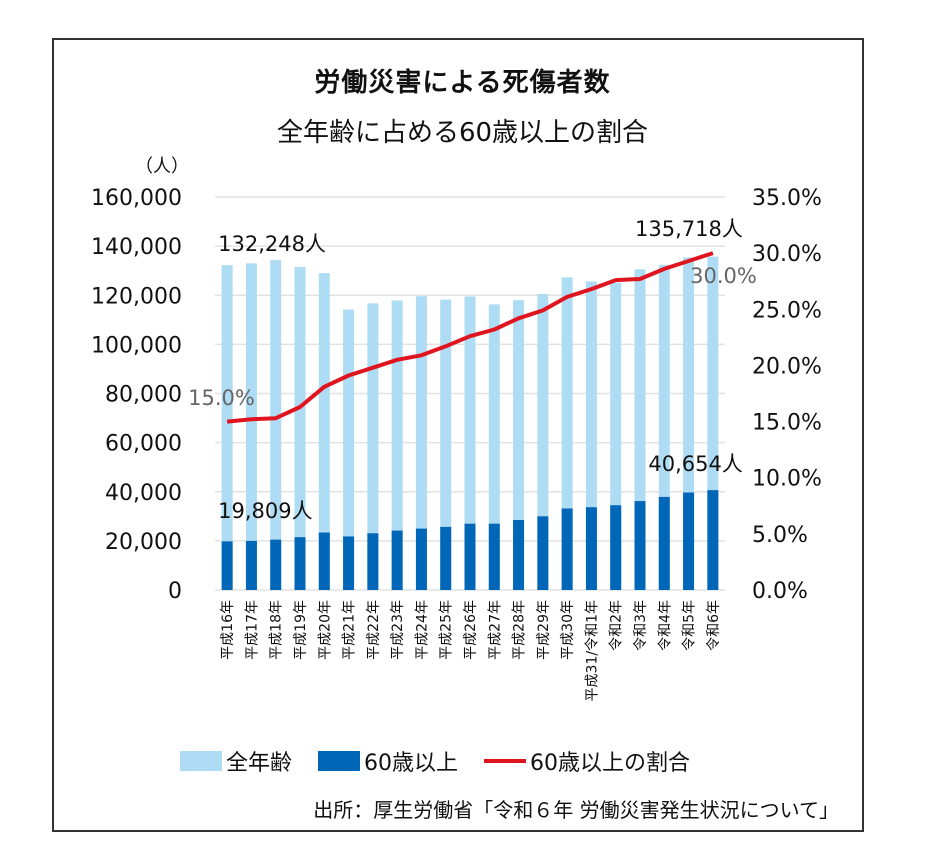 This screenshot has width=925, height=868. Describe the element at coordinates (695, 464) in the screenshot. I see `data-label: 40,654人` at that location.